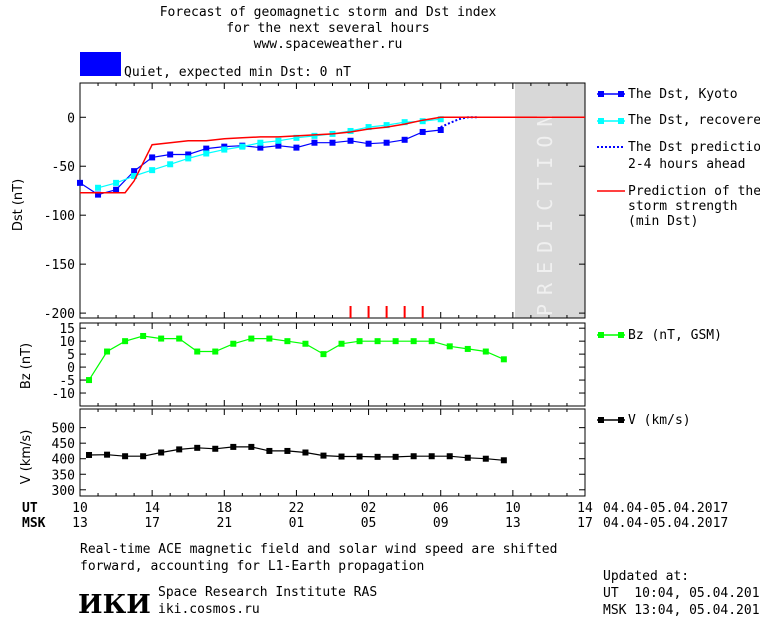 This screenshot has height=620, width=760. What do you see at coordinates (694, 147) in the screenshot?
I see `legend-dst-prediction-1: The Dst prediction` at bounding box center [694, 147].